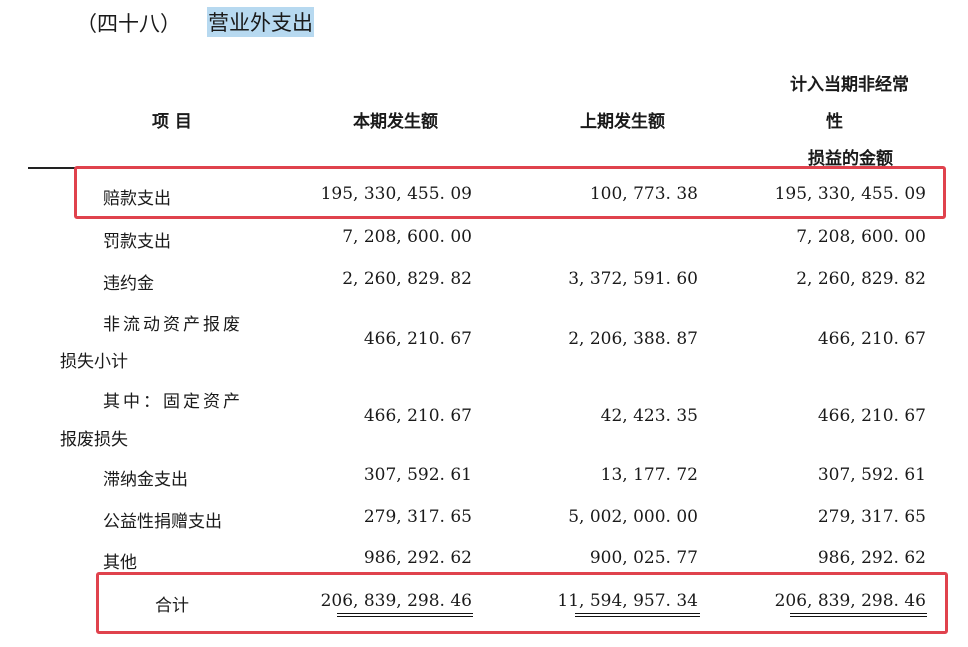 The height and width of the screenshot is (647, 968). I want to click on section-title: 营业外支出, so click(260, 22).